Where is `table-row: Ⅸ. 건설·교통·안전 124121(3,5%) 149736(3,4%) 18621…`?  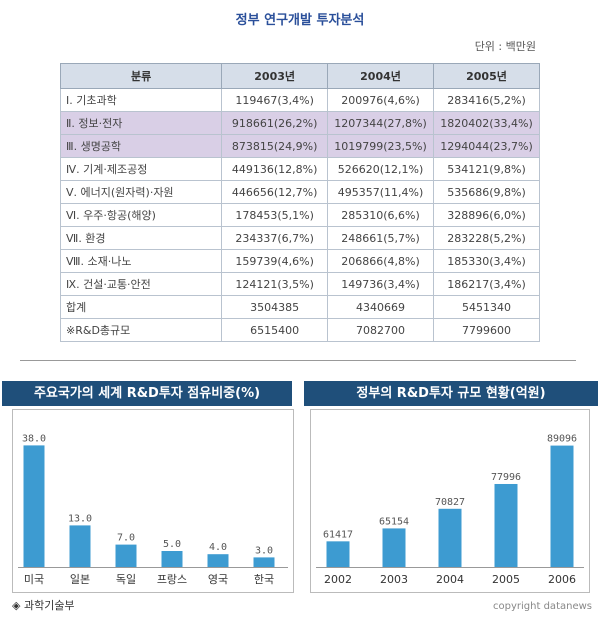
table-row: Ⅸ. 건설·교통·안전 124121(3,5%) 149736(3,4%) 18621… is located at coordinates (299, 284).